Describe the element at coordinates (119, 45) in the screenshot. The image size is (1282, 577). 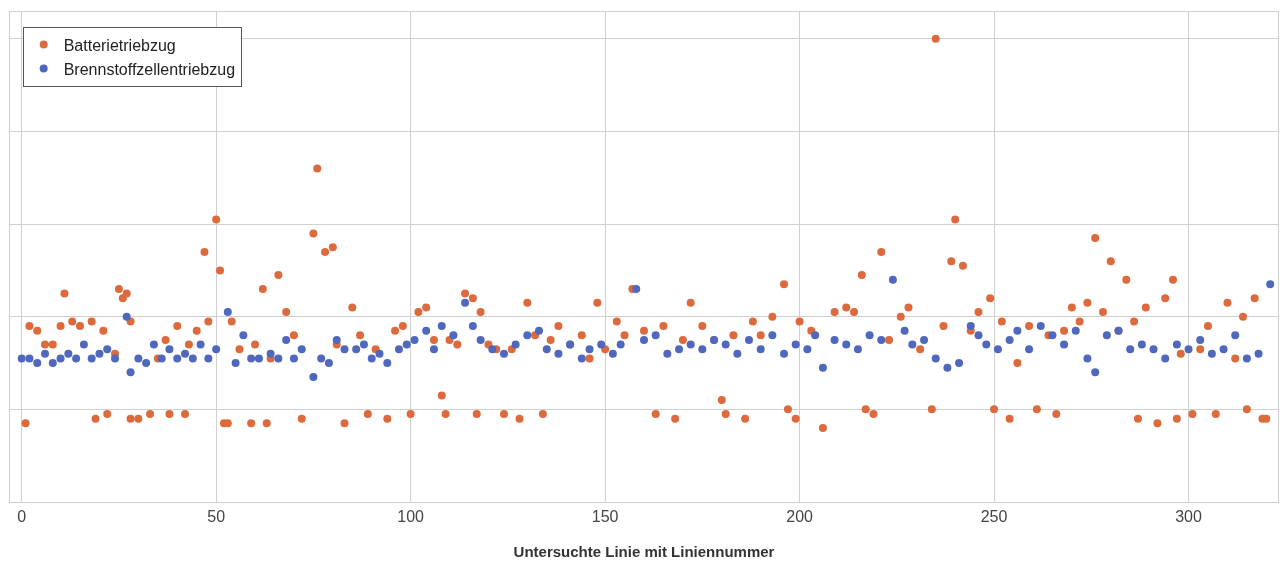
I see `legend-label: Batterietriebzug` at that location.